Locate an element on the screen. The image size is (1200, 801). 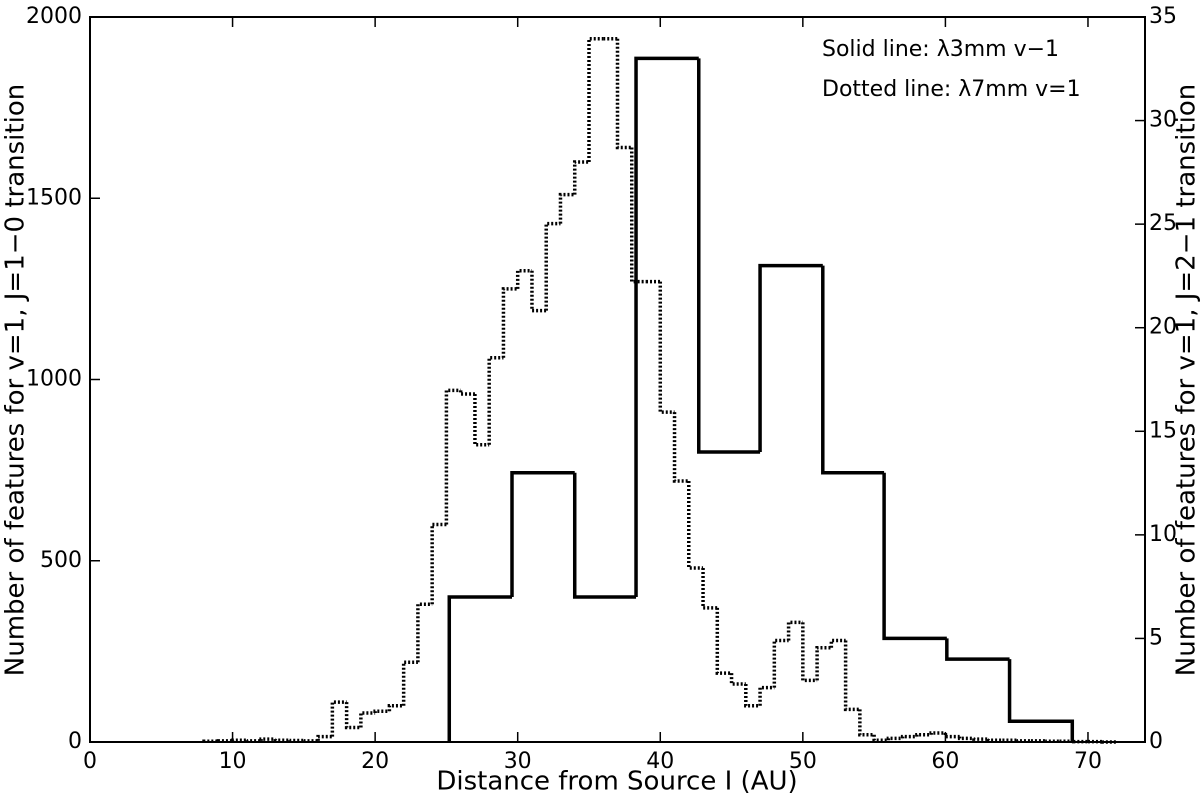
y2-tick-label: 15 is located at coordinates (1163, 430).